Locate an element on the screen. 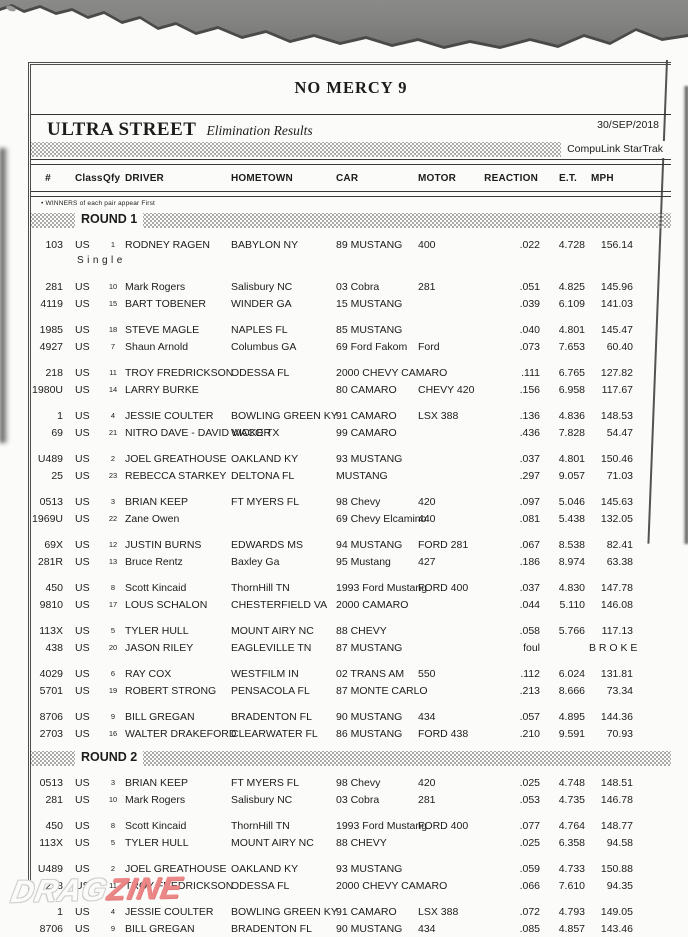 The image size is (688, 937). cell-reaction: .085 is located at coordinates (529, 928).